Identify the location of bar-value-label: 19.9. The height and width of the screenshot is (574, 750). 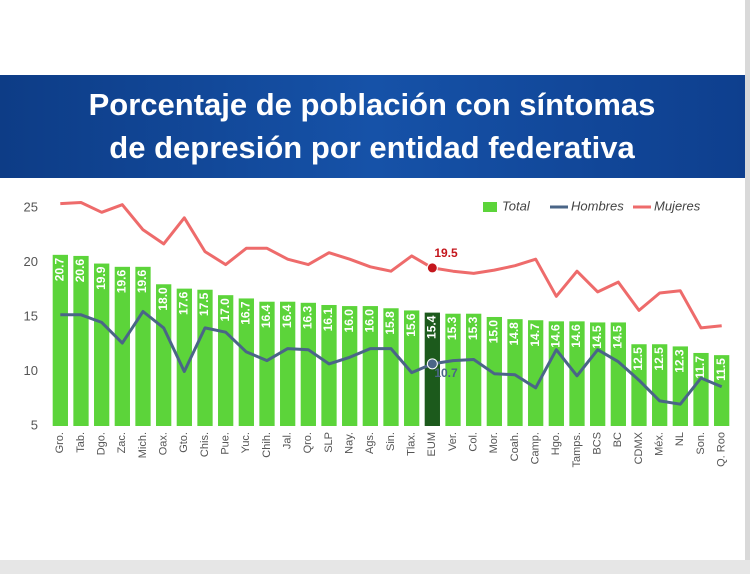
(101, 278).